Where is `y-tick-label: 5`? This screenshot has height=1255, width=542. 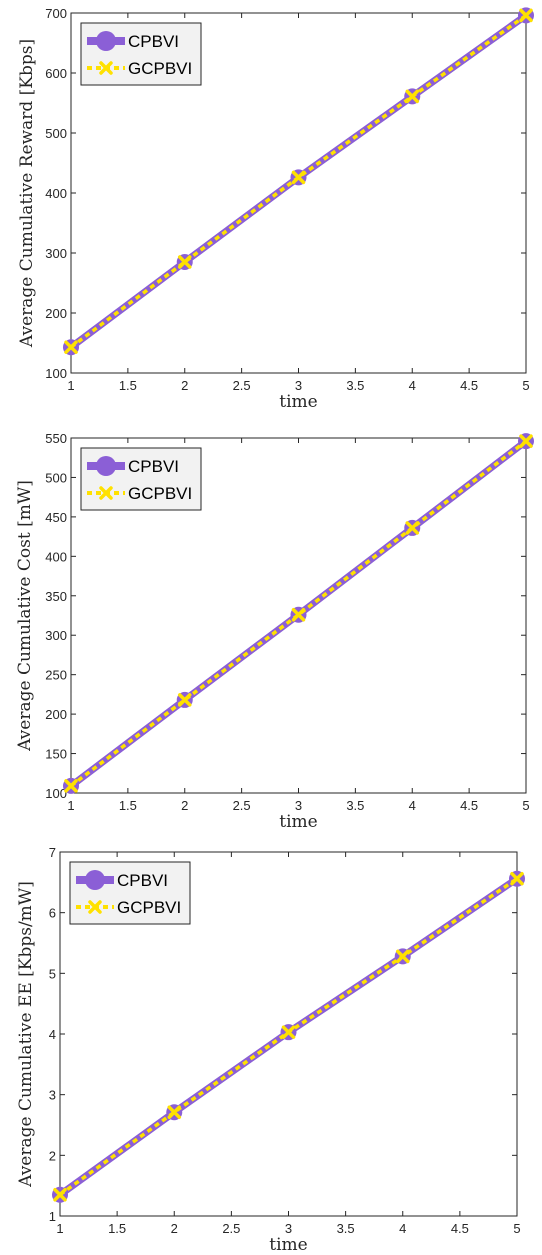
y-tick-label: 5 is located at coordinates (52, 973).